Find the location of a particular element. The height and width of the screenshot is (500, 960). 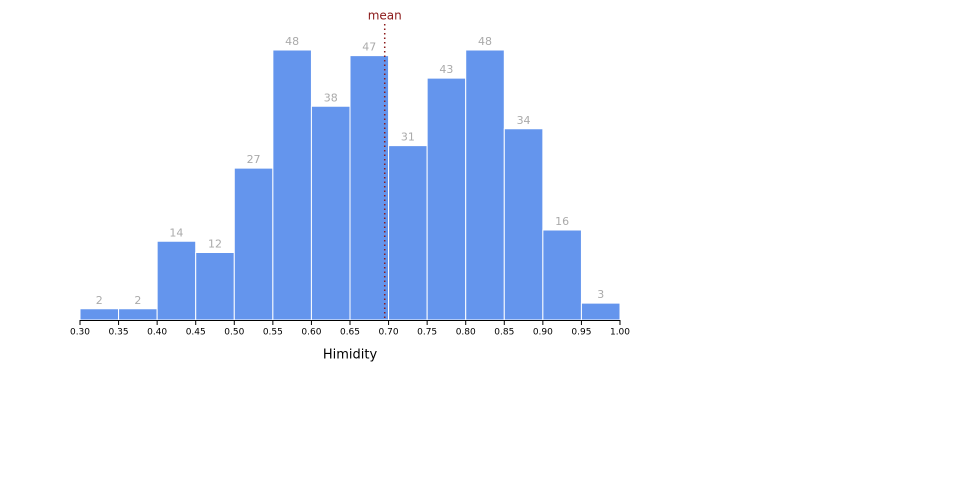

value-label: 12 is located at coordinates (215, 244).